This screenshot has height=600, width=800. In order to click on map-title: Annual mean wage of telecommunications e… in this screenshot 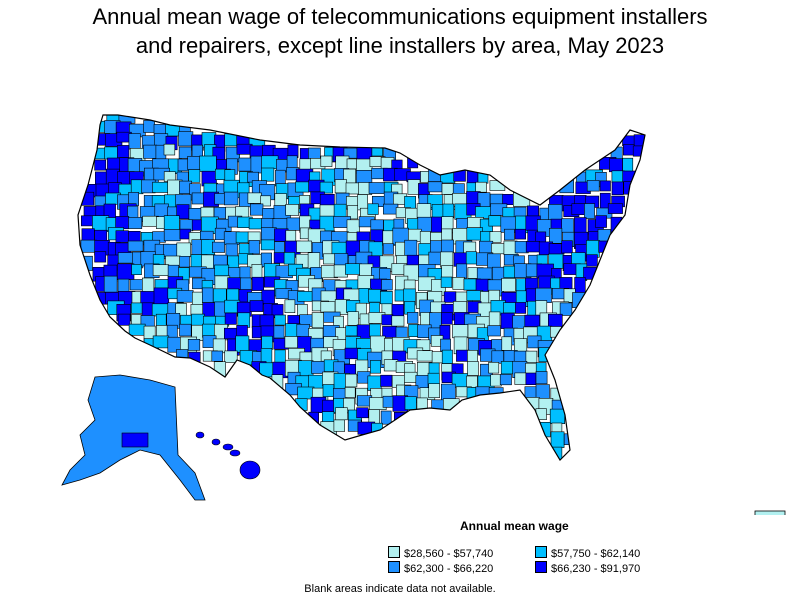, I will do `click(400, 31)`.